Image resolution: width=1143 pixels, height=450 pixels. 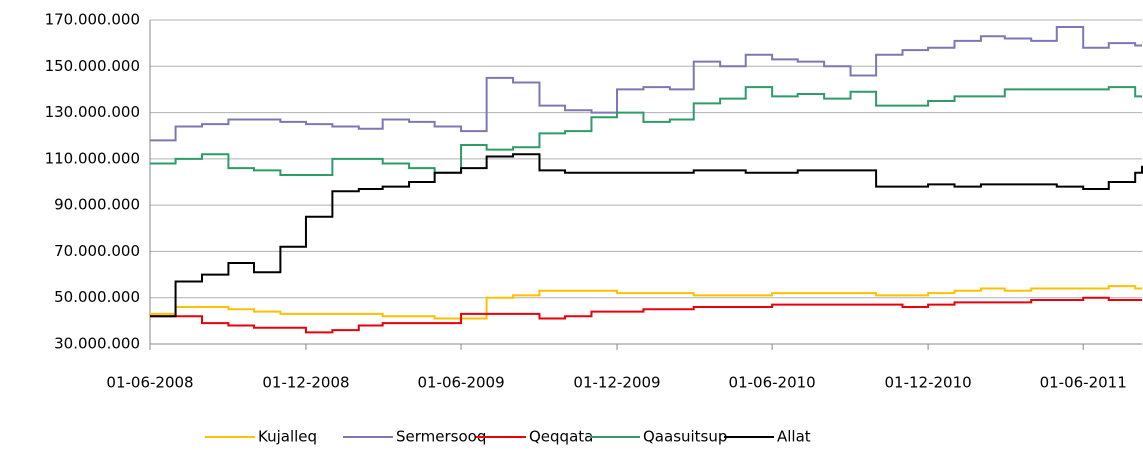 What do you see at coordinates (616, 383) in the screenshot?
I see `x-tick-label: 01-12-2009` at bounding box center [616, 383].